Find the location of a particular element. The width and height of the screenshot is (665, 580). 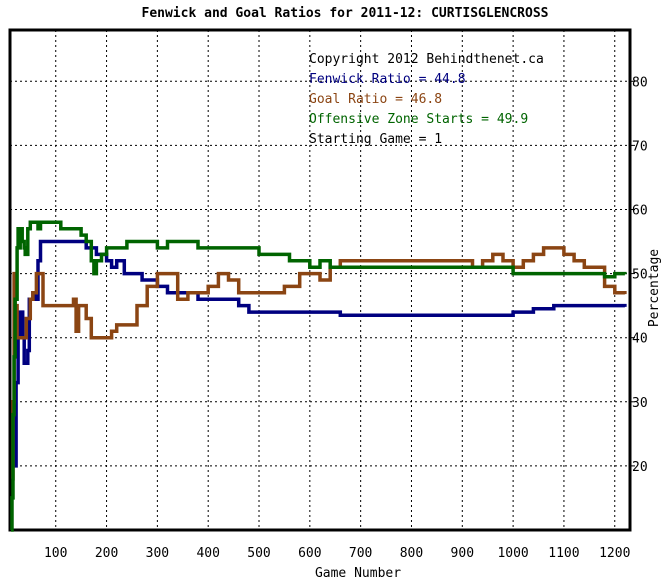

x-tick-label: 100 is located at coordinates (55, 553).